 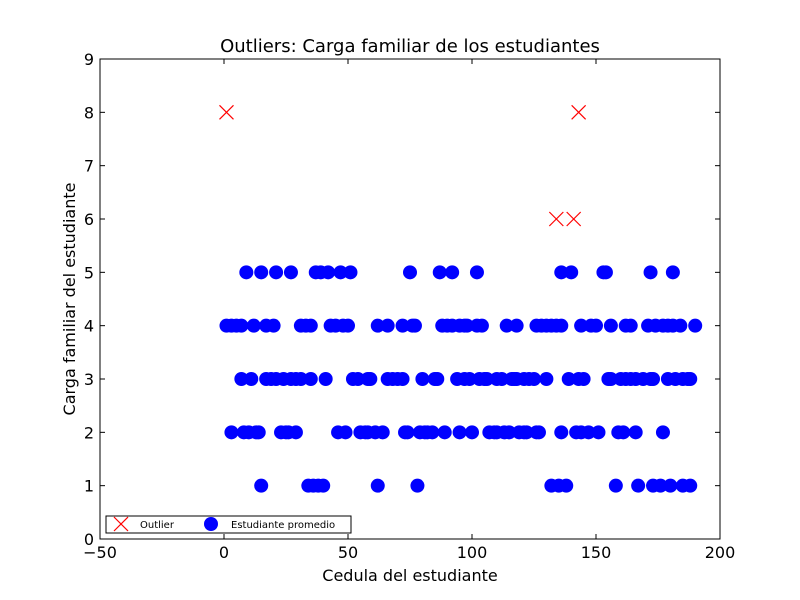 What do you see at coordinates (89, 539) in the screenshot?
I see `y-tick-label: 0` at bounding box center [89, 539].